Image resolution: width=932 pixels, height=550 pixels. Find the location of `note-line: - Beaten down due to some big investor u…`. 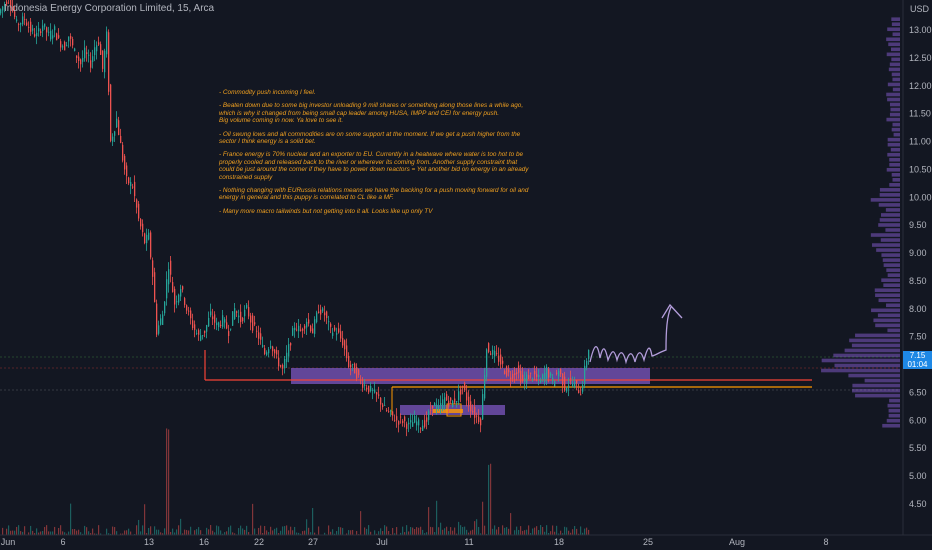

note-line: - Beaten down due to some big investor u… is located at coordinates (371, 113).